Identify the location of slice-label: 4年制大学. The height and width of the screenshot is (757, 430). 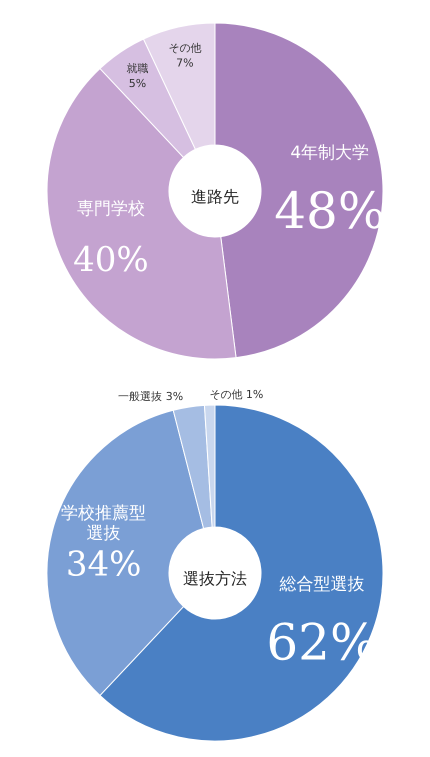
(330, 152).